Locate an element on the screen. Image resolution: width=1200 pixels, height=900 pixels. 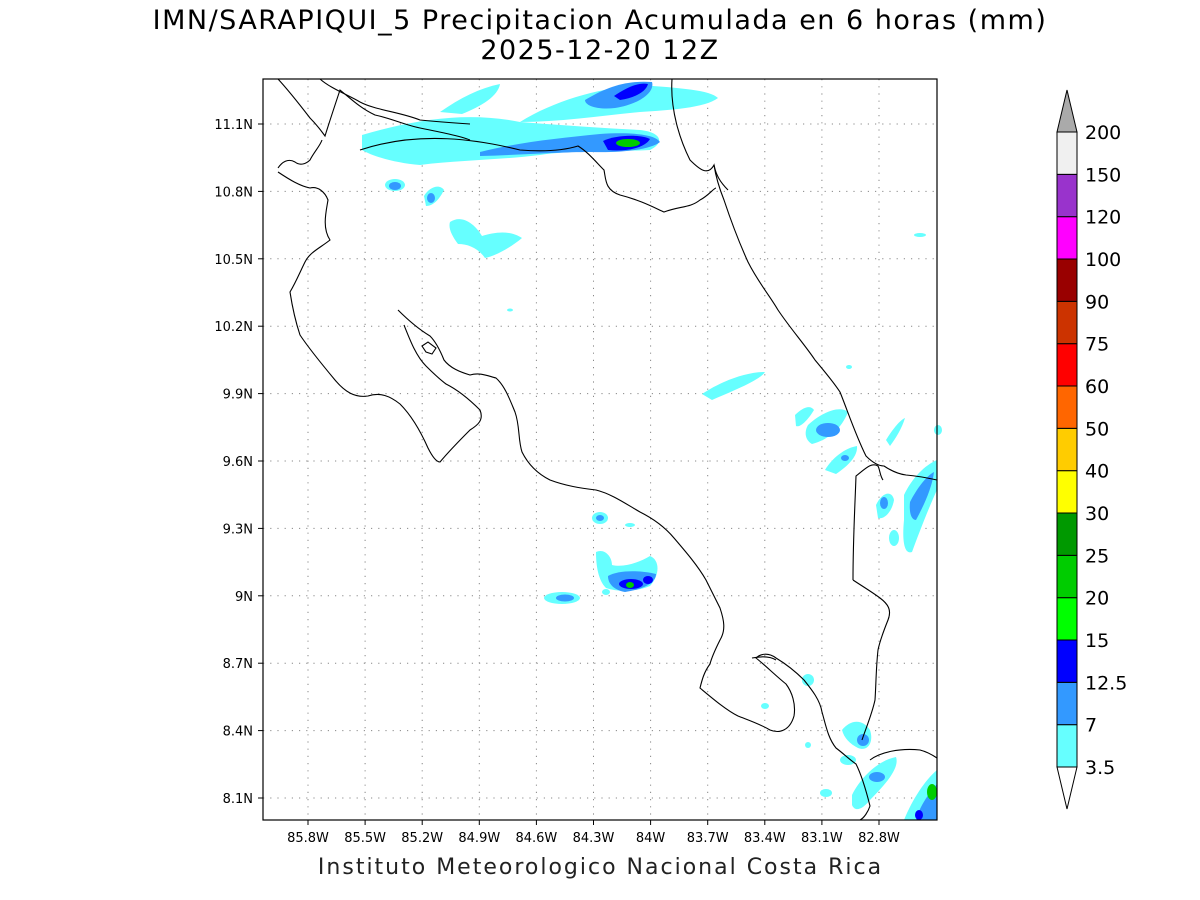
coast-nicaragua-lake is located at coordinates (395, 101).